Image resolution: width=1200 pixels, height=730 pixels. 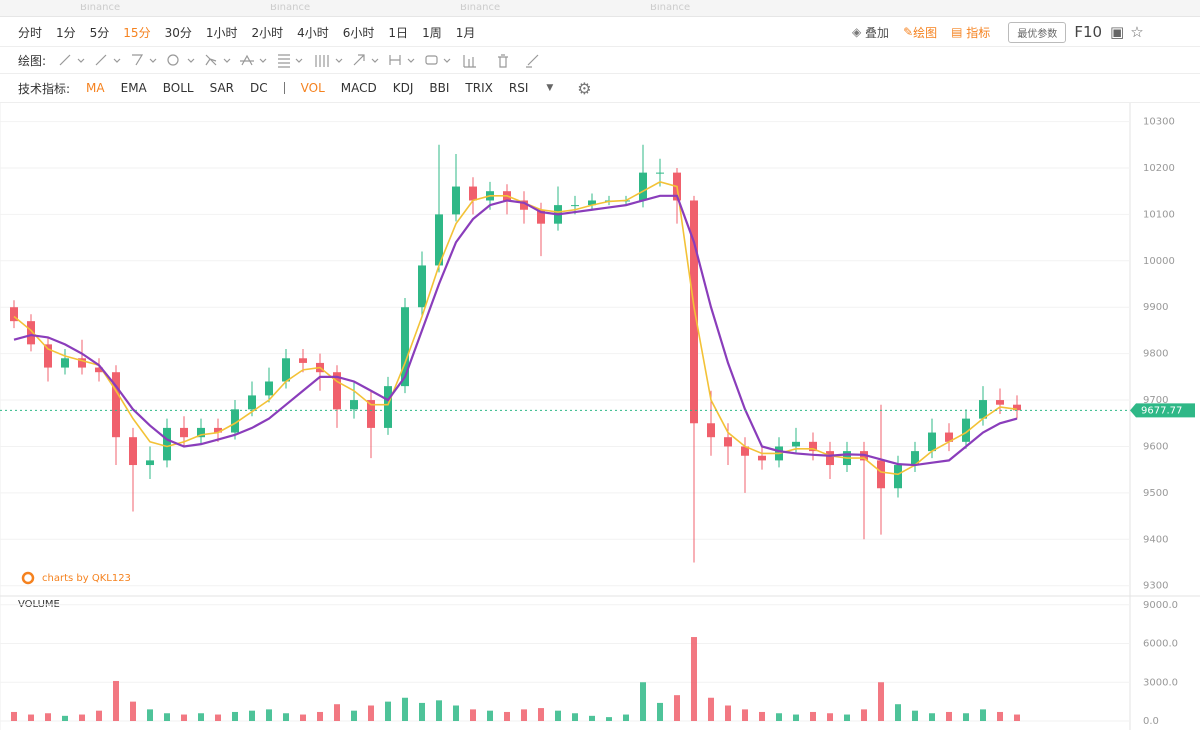 I want to click on main-indicator: SAR, so click(x=221, y=88).